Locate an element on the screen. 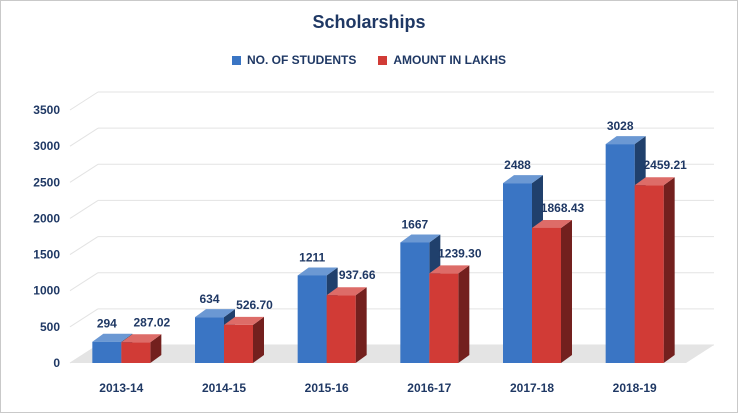 The height and width of the screenshot is (413, 738). x-tick-label-1: 2014-15 is located at coordinates (224, 388).